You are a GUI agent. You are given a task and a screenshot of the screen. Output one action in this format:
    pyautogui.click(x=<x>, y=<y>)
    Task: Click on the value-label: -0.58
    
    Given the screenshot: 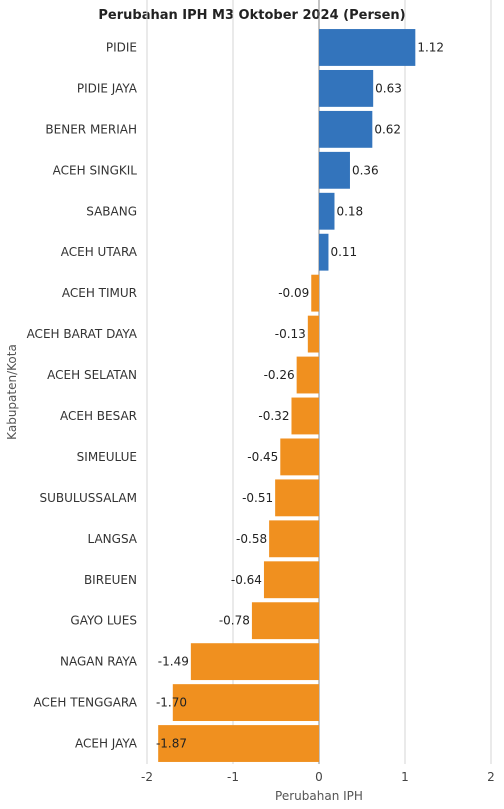 What is the action you would take?
    pyautogui.click(x=251, y=539)
    